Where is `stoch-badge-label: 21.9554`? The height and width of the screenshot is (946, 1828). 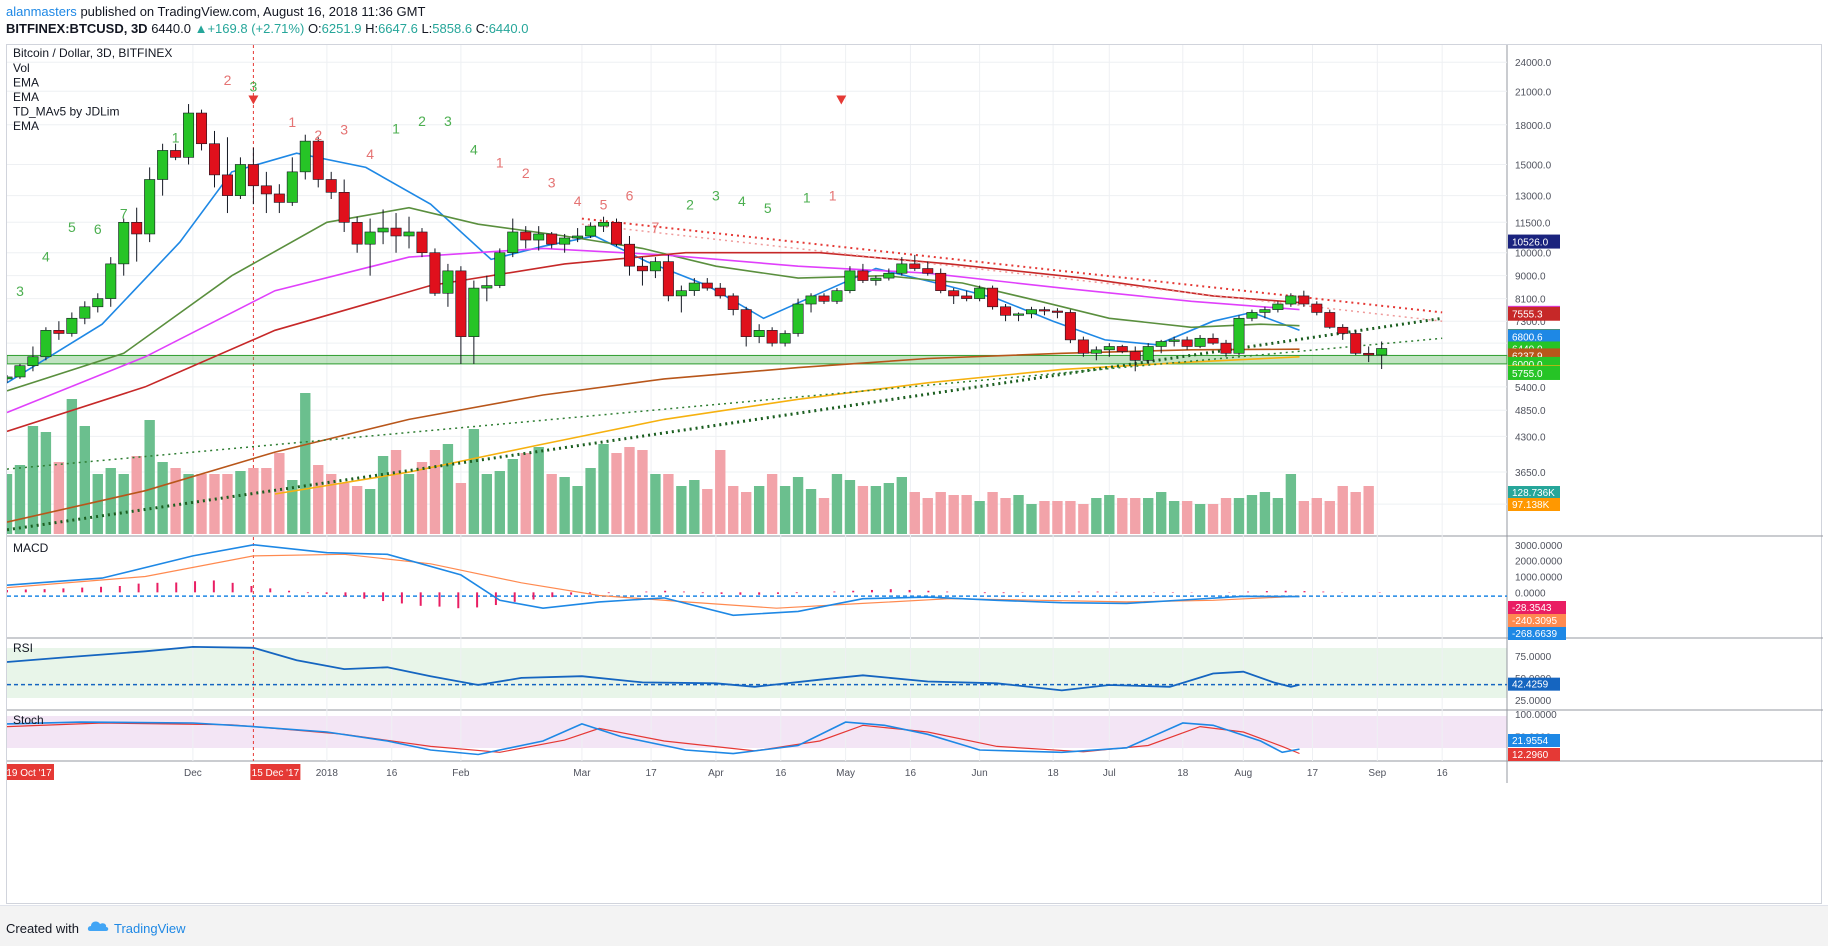 stoch-badge-label: 21.9554 is located at coordinates (1530, 741).